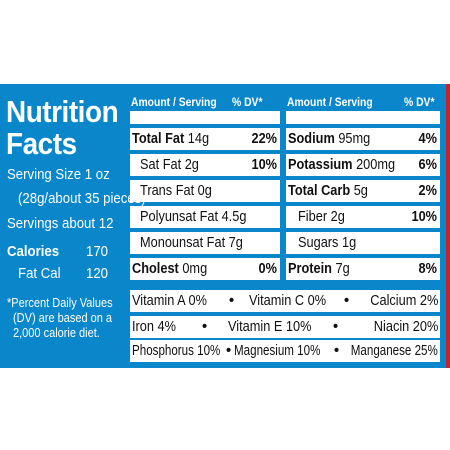 This screenshot has height=450, width=450. I want to click on nutrient-dv: 22%, so click(264, 139).